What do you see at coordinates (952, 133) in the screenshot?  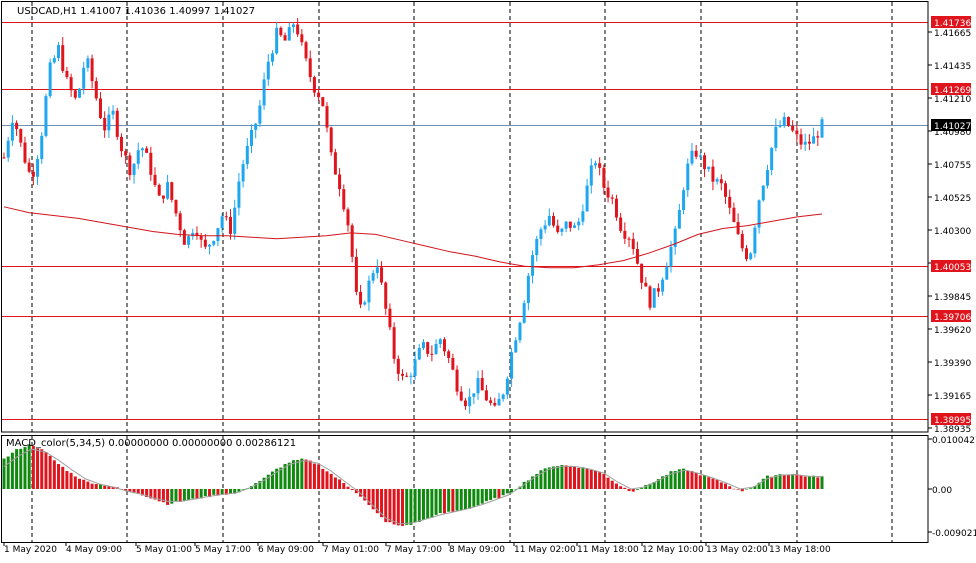 I see `y-tick-label: 1.40980` at bounding box center [952, 133].